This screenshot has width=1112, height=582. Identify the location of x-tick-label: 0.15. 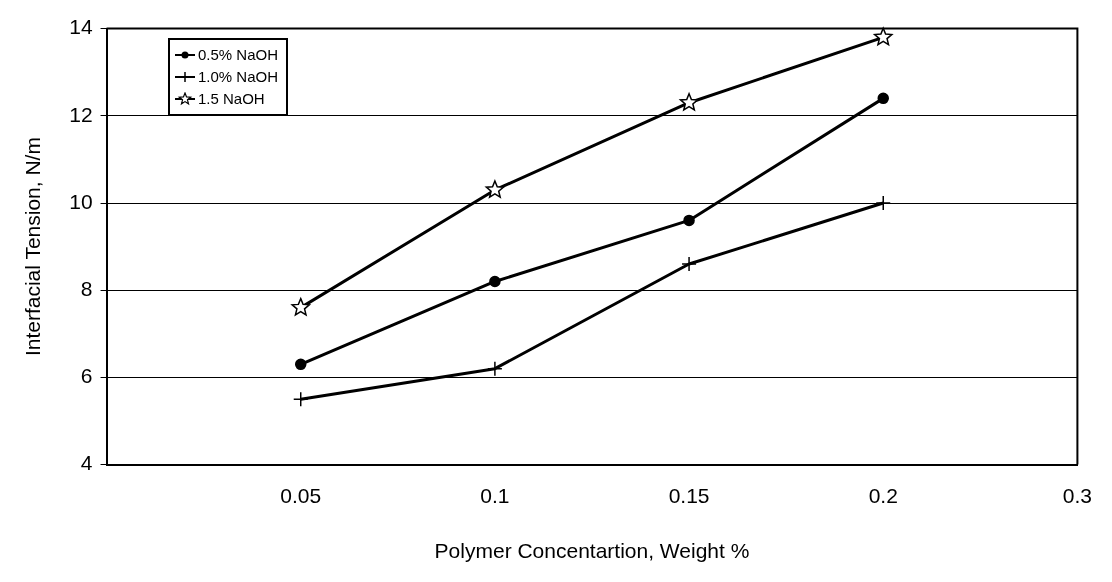
(689, 495).